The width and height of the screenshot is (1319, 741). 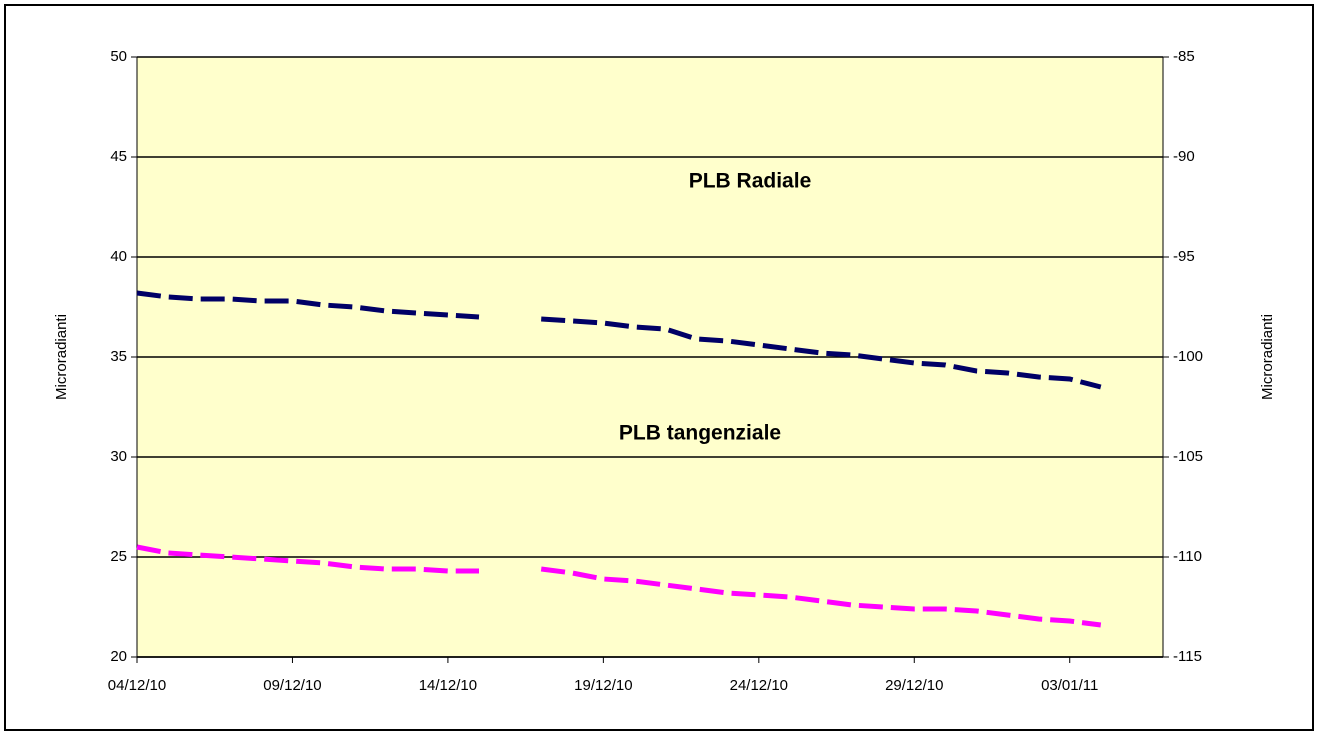 What do you see at coordinates (118, 656) in the screenshot?
I see `y-tick-label: 20` at bounding box center [118, 656].